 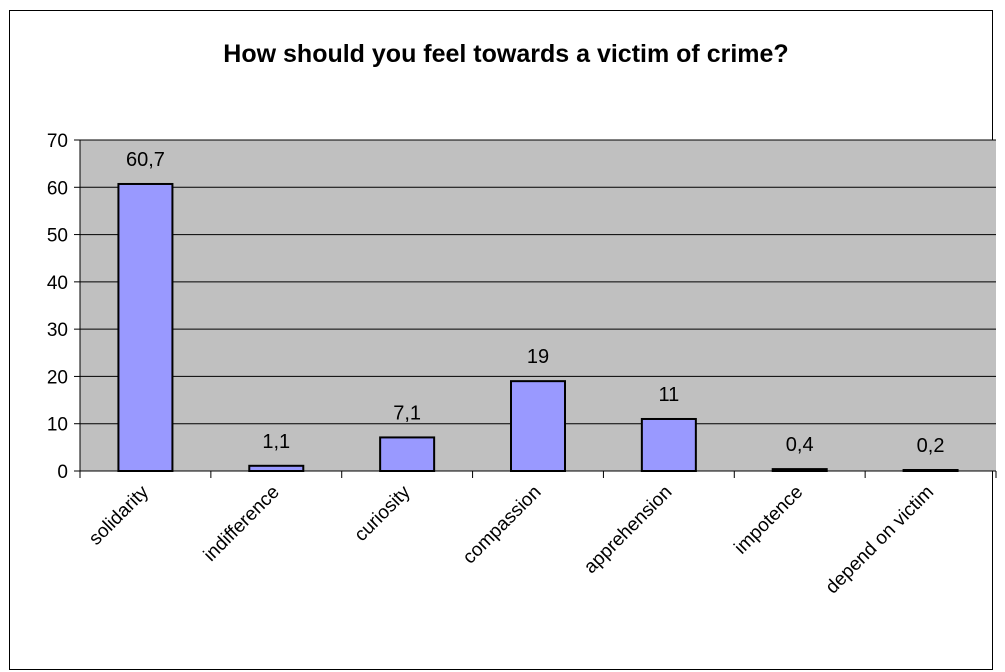 I want to click on x-axis-ticks, so click(x=538, y=474).